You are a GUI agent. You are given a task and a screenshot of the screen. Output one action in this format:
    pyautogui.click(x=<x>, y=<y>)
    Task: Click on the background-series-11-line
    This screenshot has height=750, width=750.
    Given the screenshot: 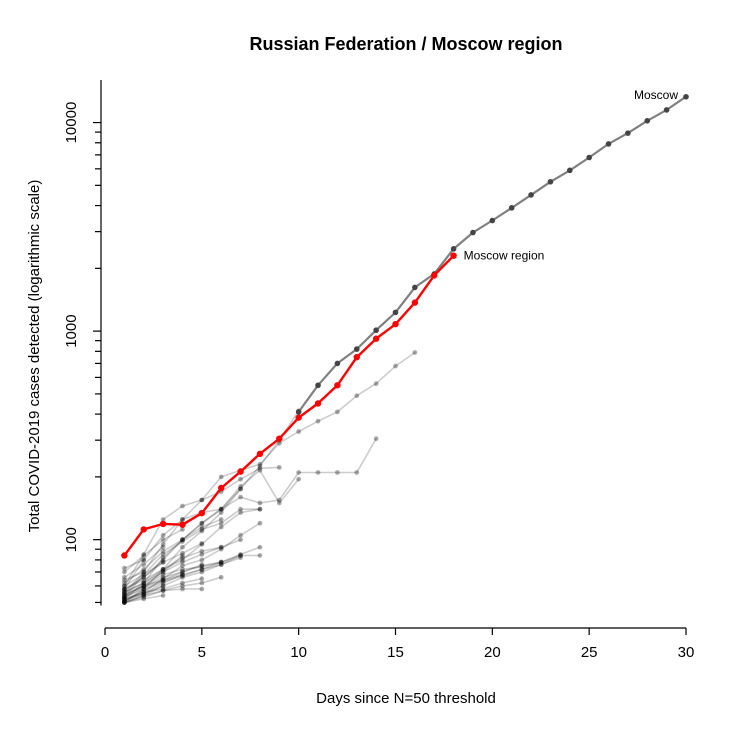 What is the action you would take?
    pyautogui.click(x=182, y=580)
    